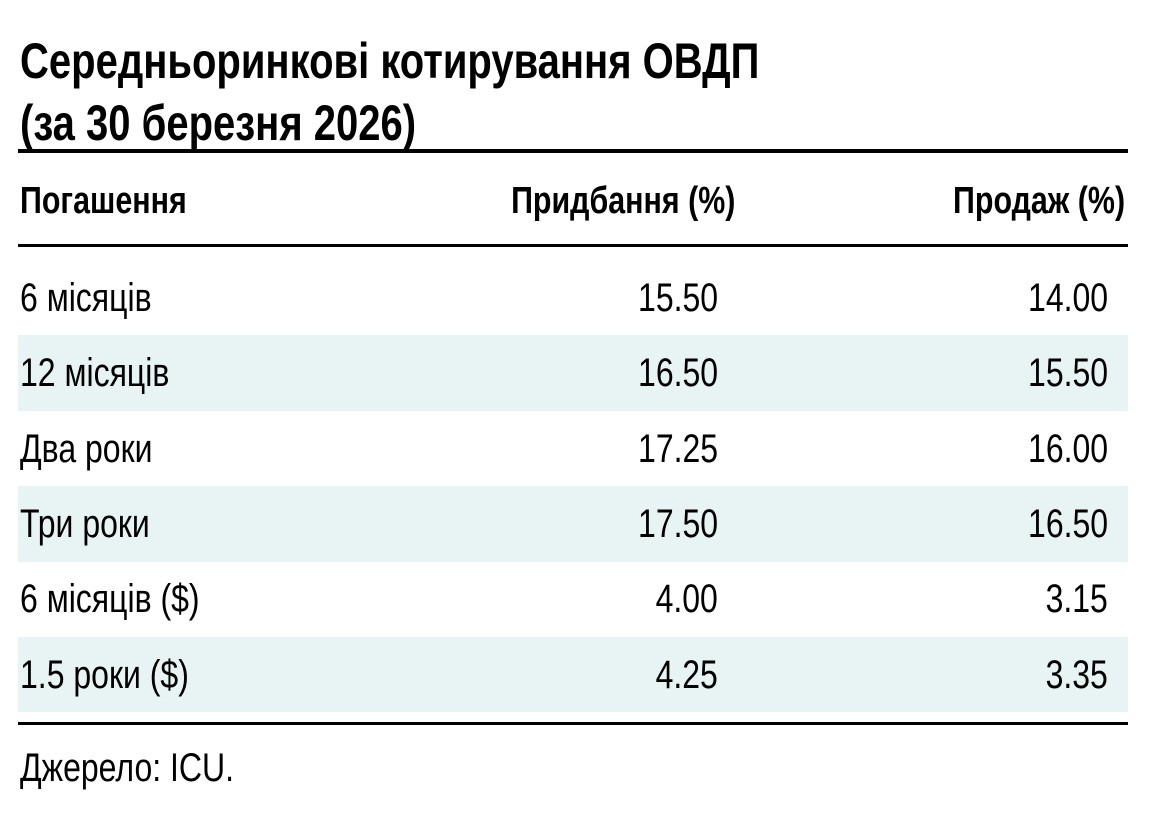 The height and width of the screenshot is (813, 1149). I want to click on cell-value: 17.50, so click(677, 523).